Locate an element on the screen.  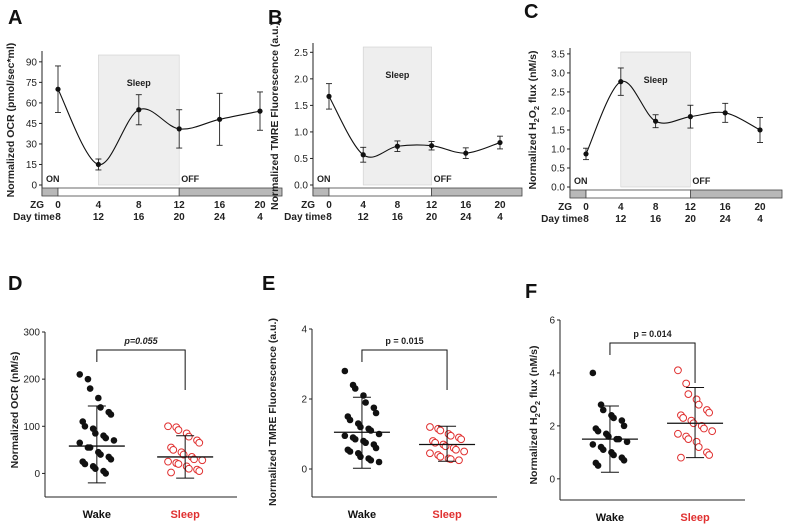
y-axis-label: Normalized OCR (pmol/sec*ml) is located at coordinates (11, 120).